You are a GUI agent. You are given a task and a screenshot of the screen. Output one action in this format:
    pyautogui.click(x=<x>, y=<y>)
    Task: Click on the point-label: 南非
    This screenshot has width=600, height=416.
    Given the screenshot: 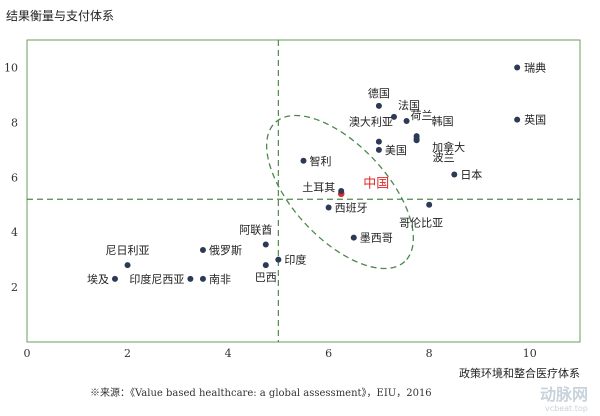 What is the action you would take?
    pyautogui.click(x=220, y=279)
    